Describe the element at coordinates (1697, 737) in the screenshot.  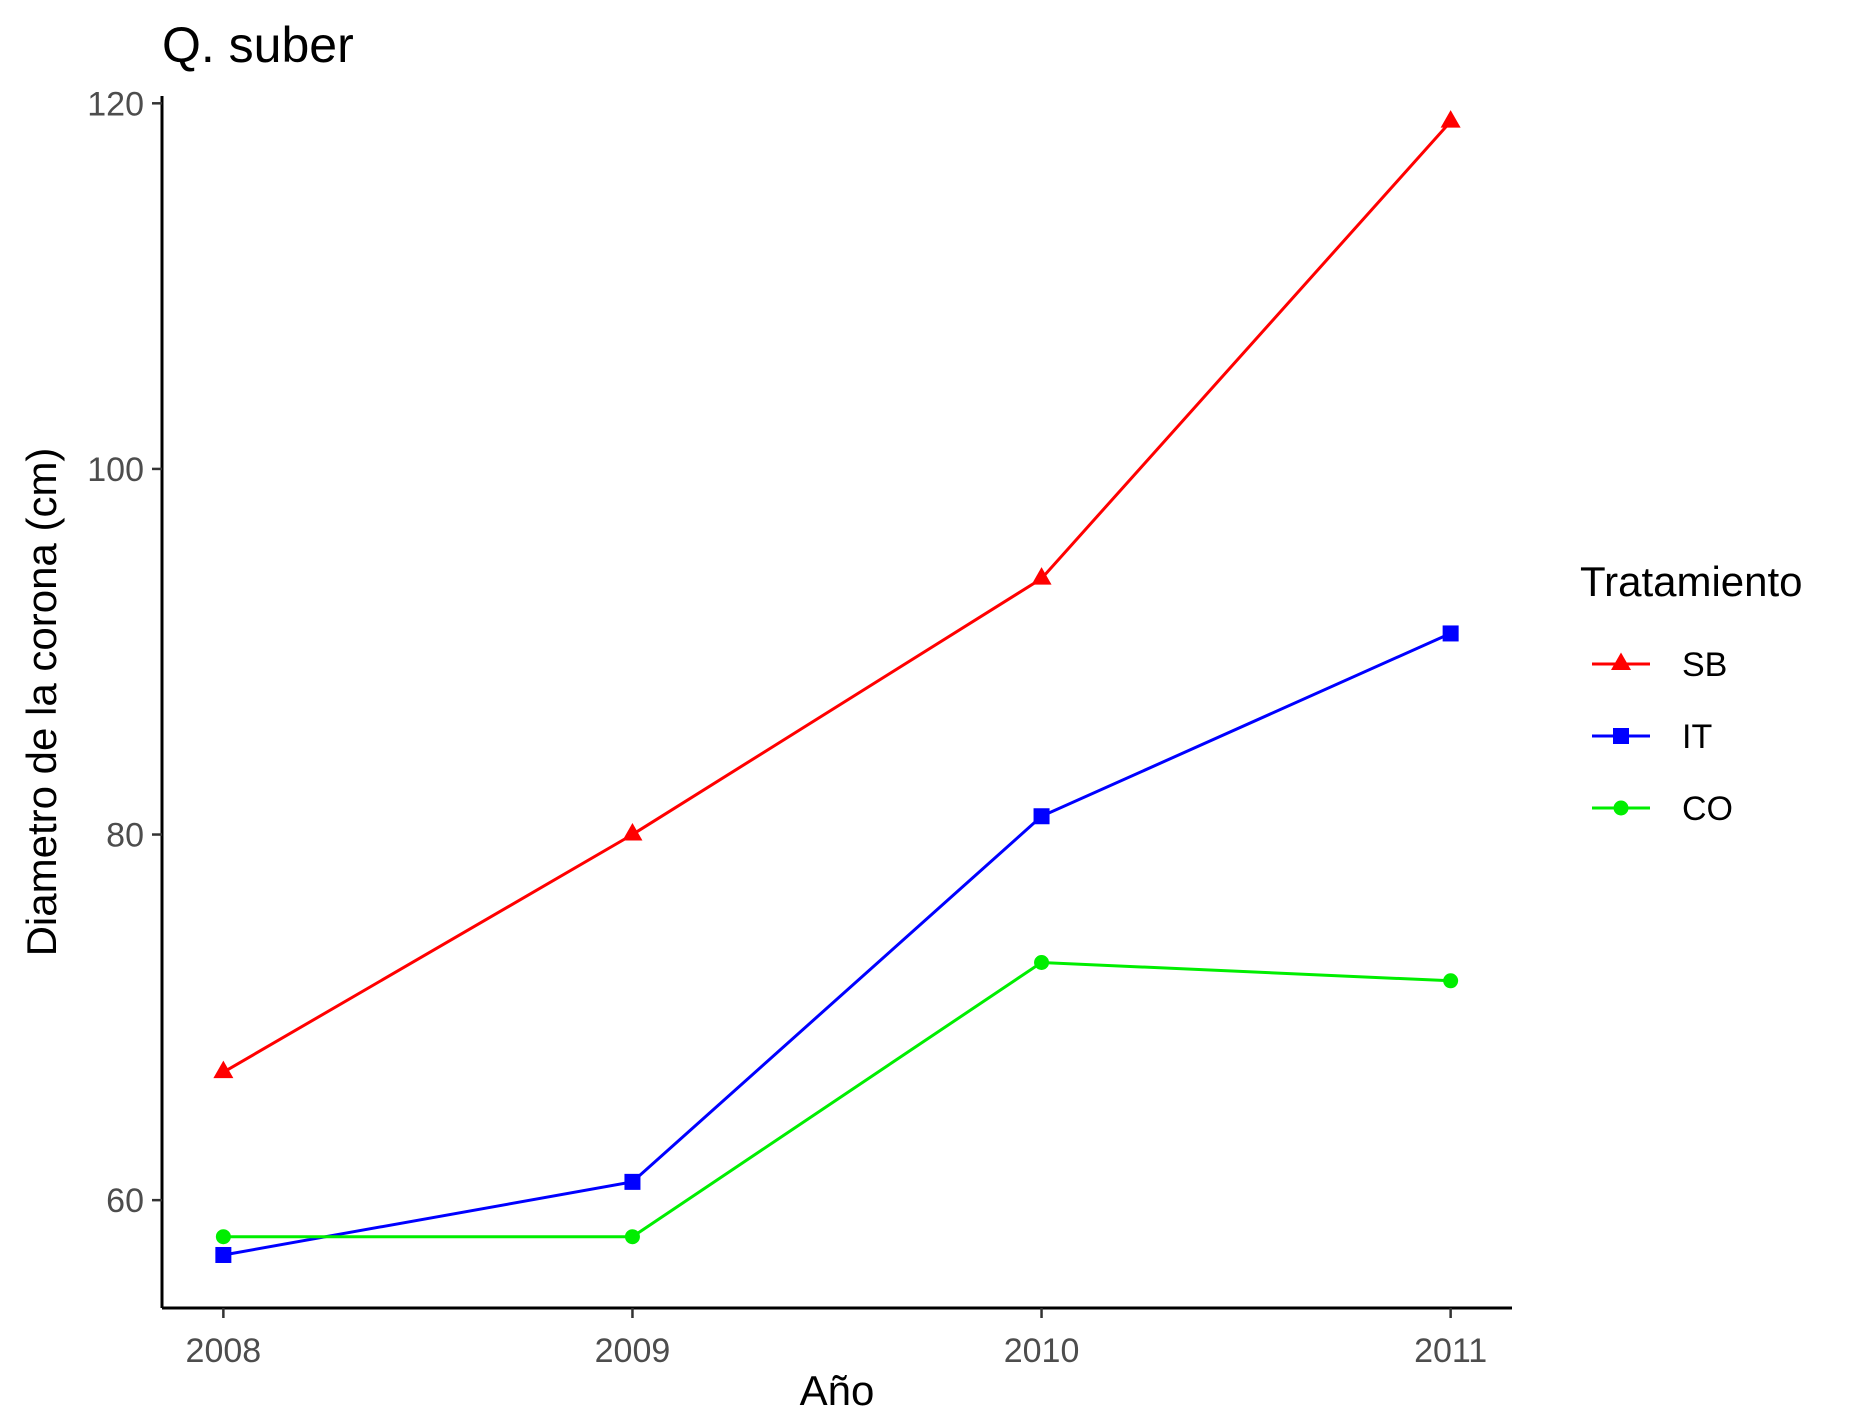
I see `legend-label: IT` at that location.